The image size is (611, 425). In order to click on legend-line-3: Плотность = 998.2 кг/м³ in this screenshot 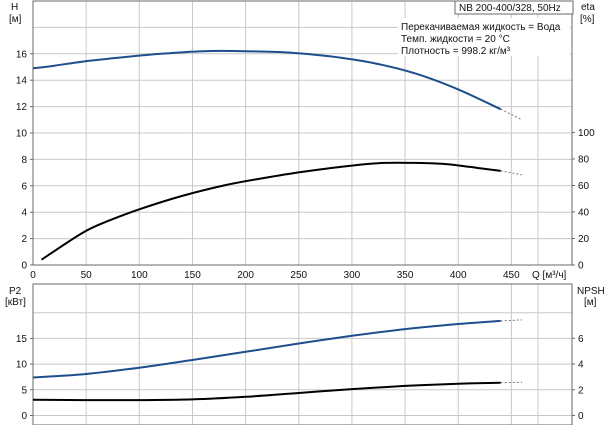, I will do `click(456, 51)`.